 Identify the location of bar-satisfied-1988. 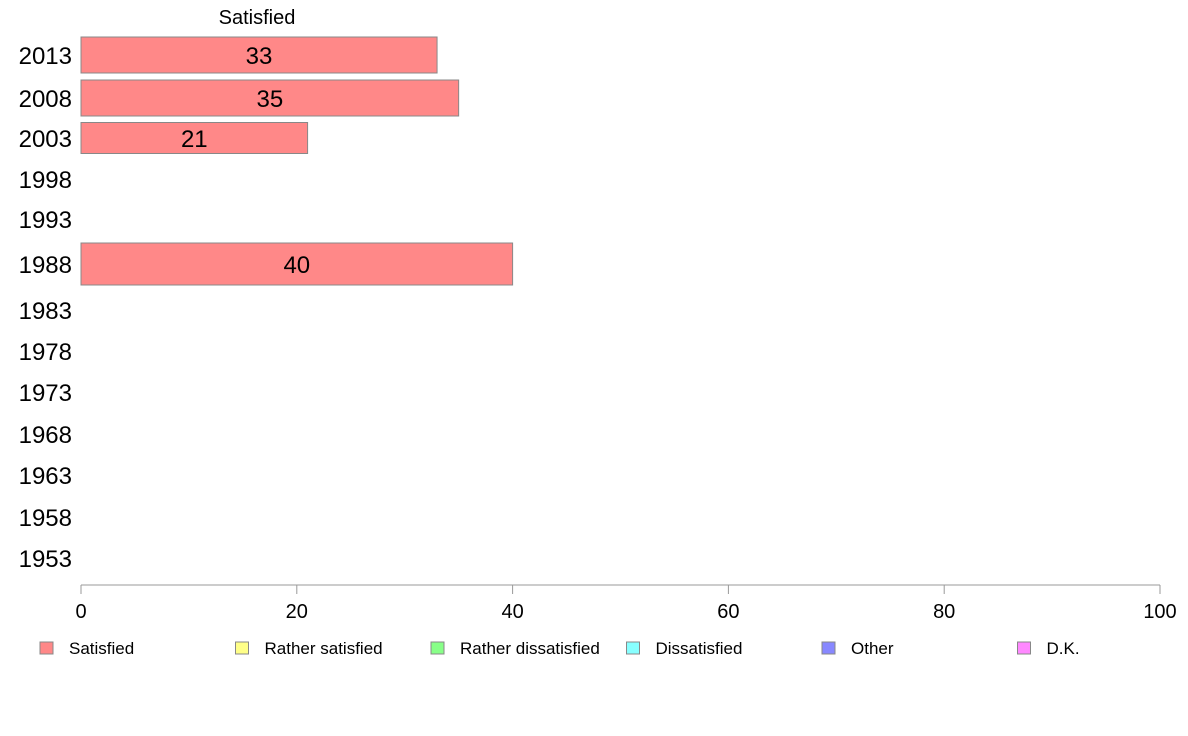
(297, 264).